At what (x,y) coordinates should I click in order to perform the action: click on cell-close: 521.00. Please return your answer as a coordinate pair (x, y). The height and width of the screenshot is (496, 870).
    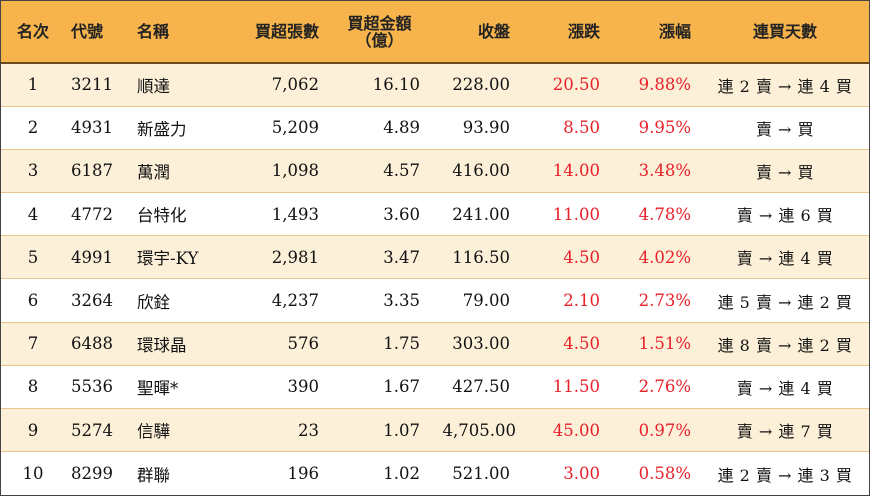
    Looking at the image, I should click on (475, 473).